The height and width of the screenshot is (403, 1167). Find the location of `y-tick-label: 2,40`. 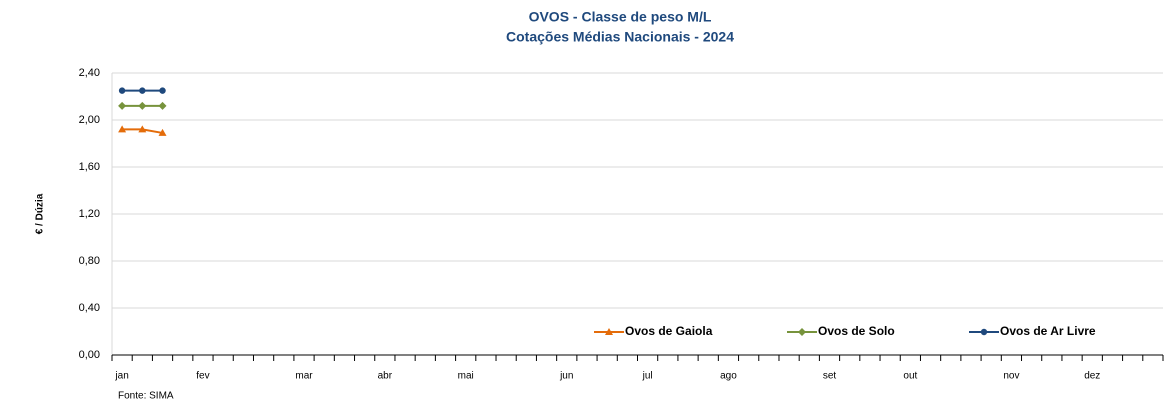

y-tick-label: 2,40 is located at coordinates (89, 73).